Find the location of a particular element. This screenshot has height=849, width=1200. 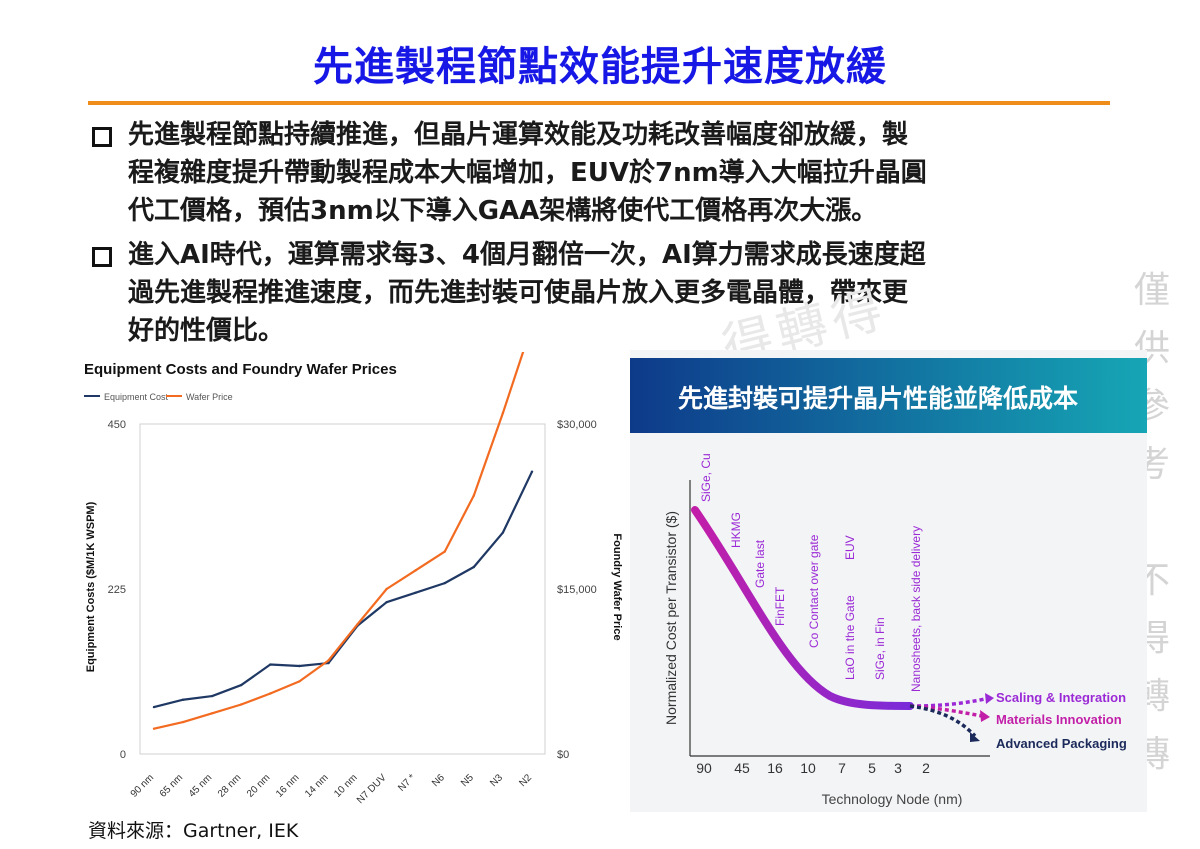

technology-annotation: SiGe, in Fin is located at coordinates (880, 648).